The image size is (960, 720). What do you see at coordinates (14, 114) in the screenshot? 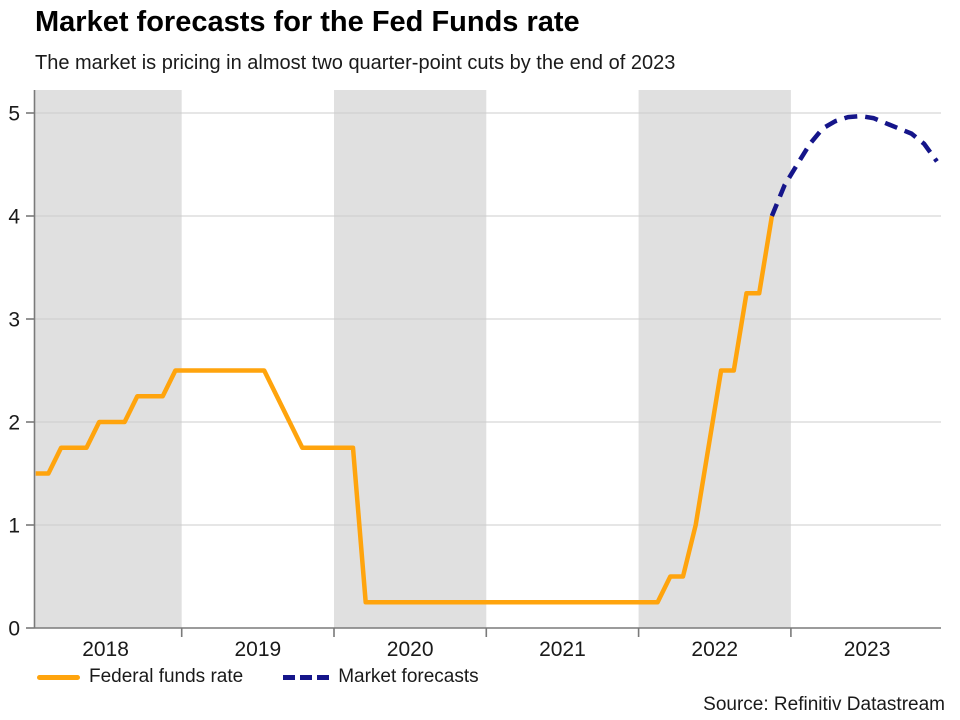
I see `y-axis-label-5: 5` at bounding box center [14, 114].